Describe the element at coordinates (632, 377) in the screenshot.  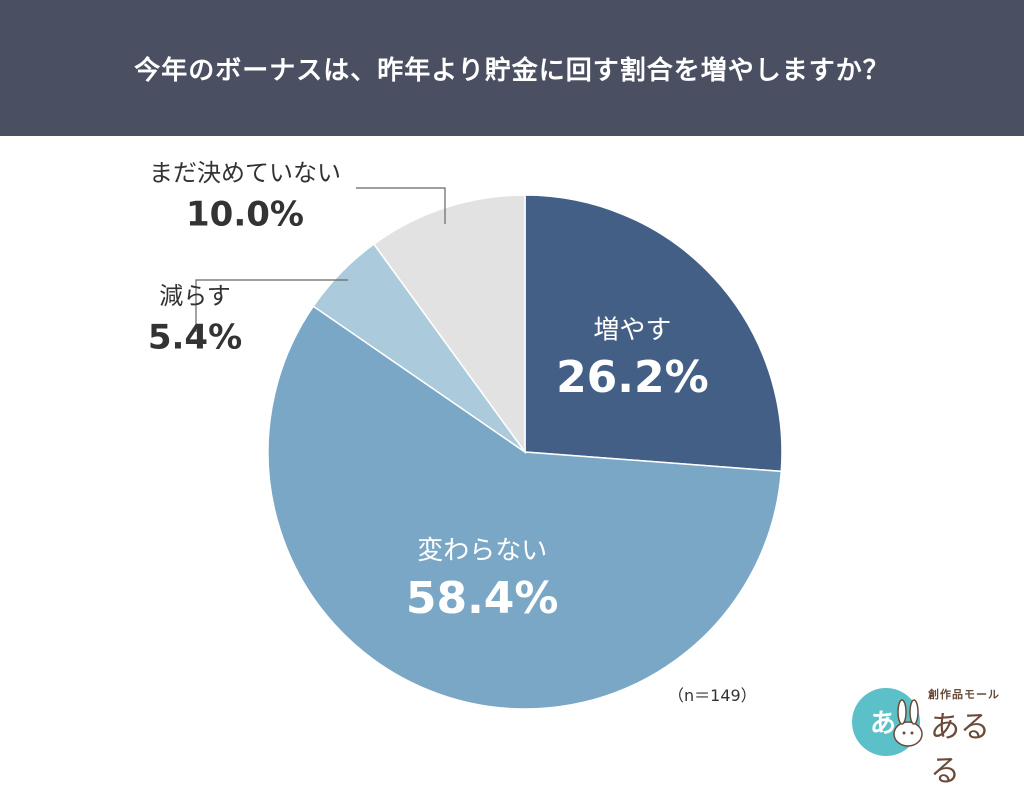
I see `slice-value-1: 26.2%` at that location.